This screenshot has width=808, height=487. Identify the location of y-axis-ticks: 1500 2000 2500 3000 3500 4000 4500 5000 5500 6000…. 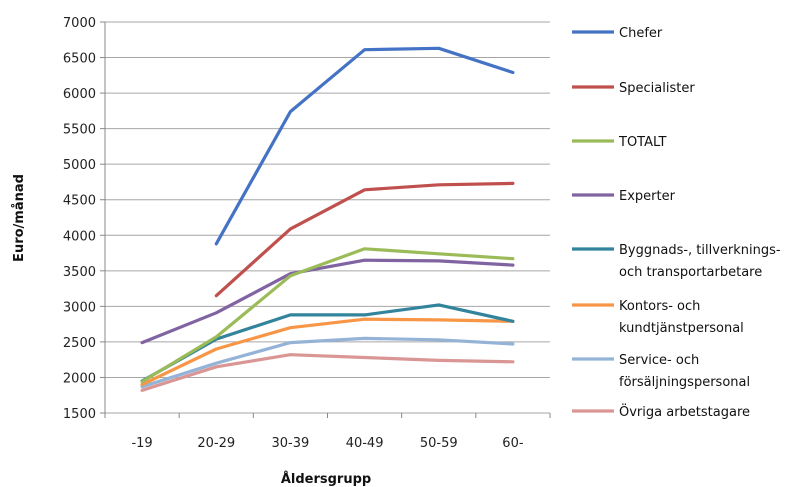
(79, 219).